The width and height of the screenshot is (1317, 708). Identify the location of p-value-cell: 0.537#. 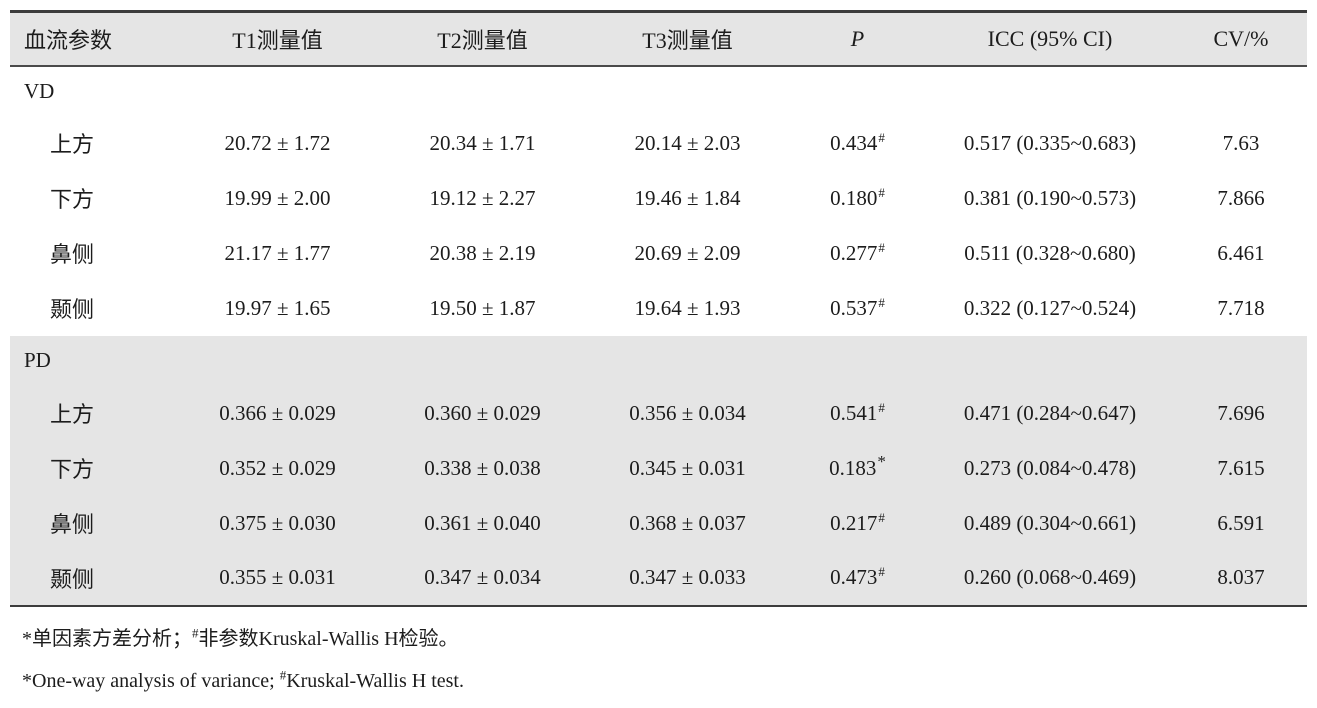
(857, 308).